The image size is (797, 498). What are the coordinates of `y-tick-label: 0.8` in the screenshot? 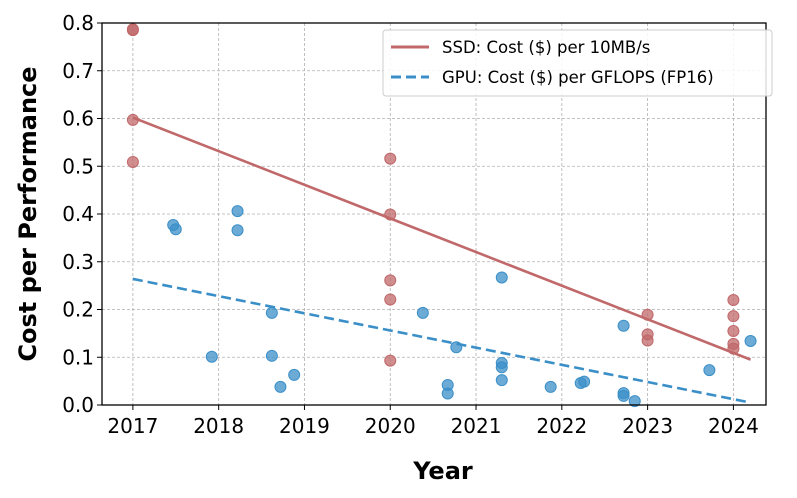 It's located at (78, 23).